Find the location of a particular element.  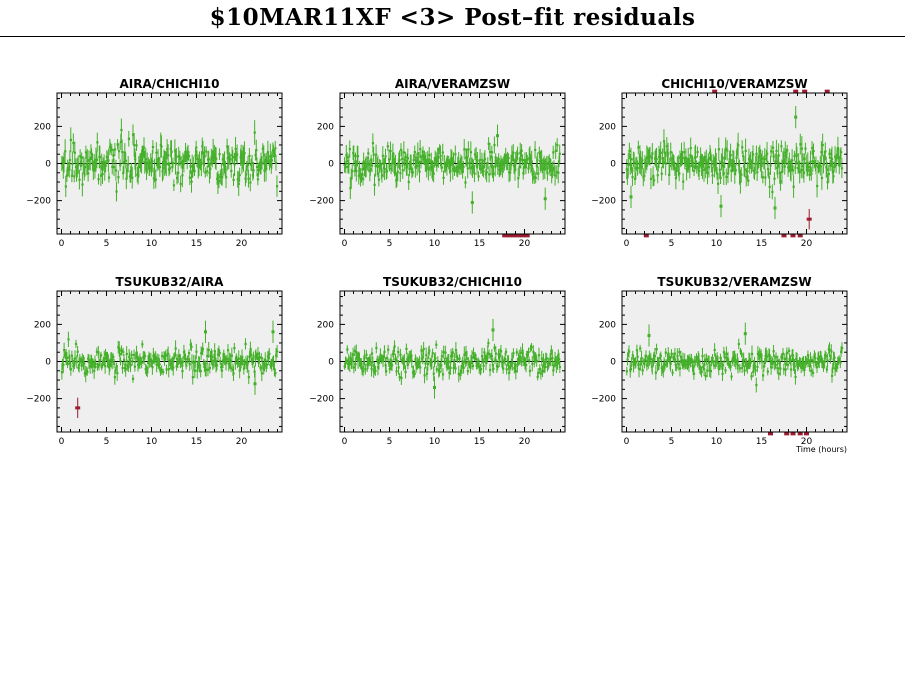

x-tick-label: 10 is located at coordinates (435, 442).